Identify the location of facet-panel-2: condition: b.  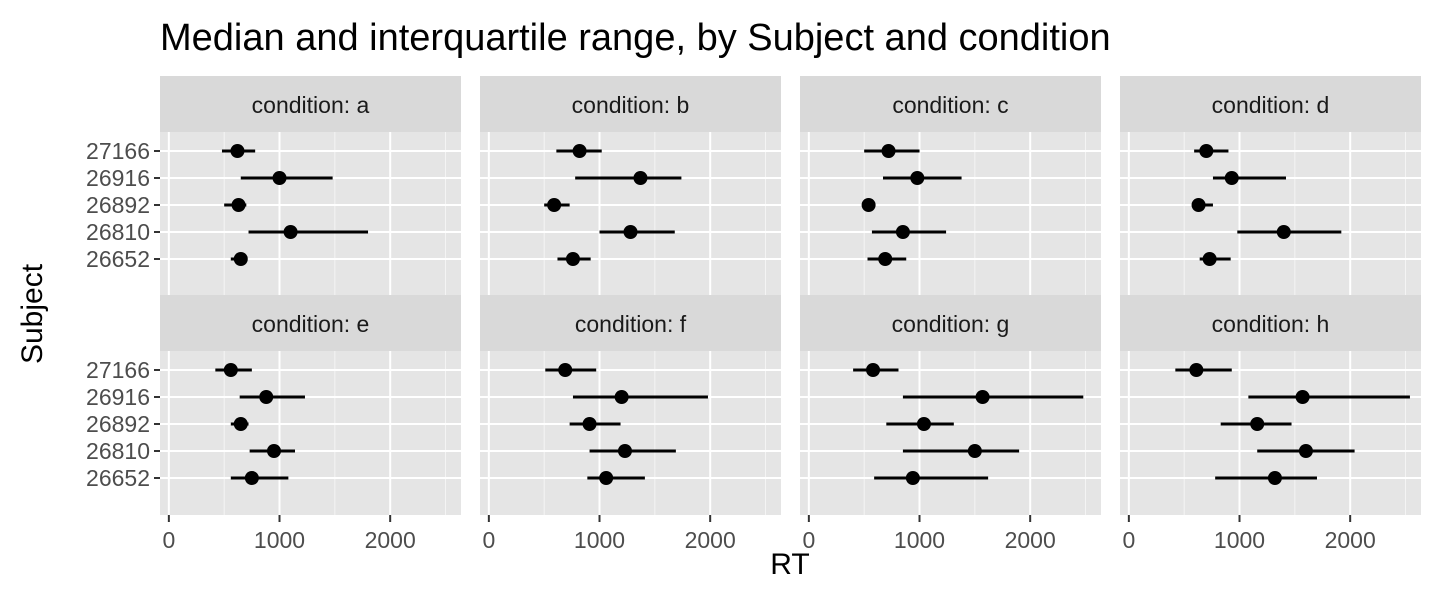
(630, 186).